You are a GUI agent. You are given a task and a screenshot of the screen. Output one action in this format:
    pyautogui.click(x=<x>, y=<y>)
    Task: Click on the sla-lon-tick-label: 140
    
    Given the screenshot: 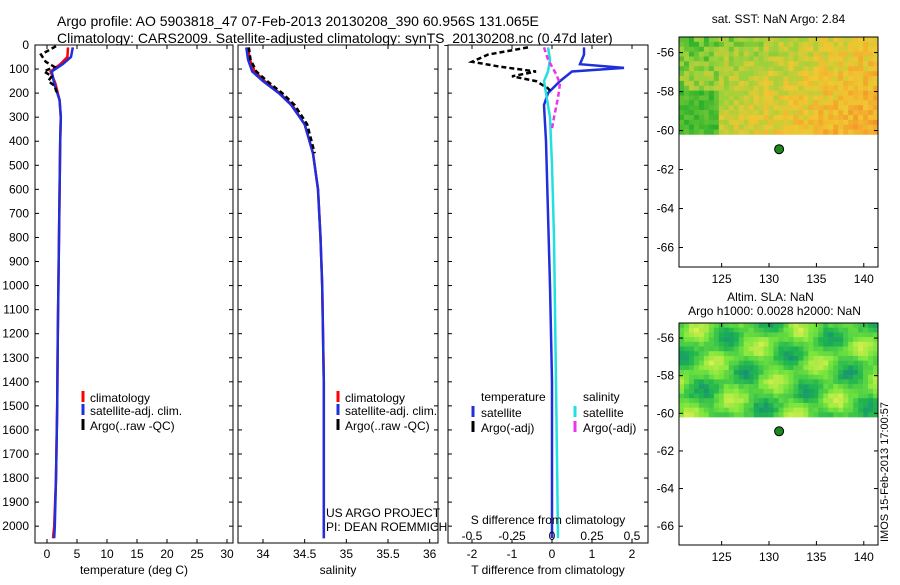 What is the action you would take?
    pyautogui.click(x=864, y=557)
    